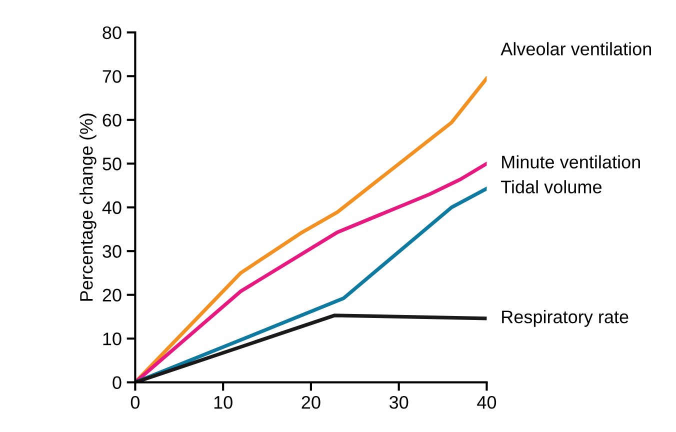 Image resolution: width=676 pixels, height=432 pixels. I want to click on x-tick-label: 10, so click(223, 402).